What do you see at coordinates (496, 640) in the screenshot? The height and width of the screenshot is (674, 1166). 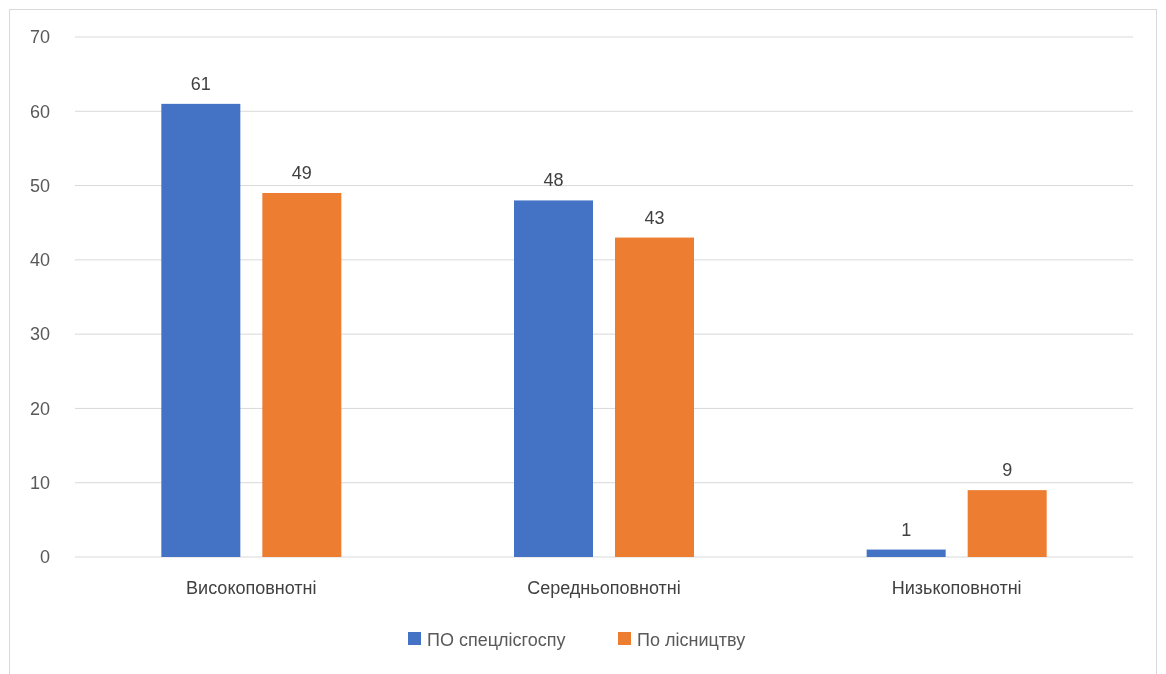 I see `legend-label: ПО спецлісгоспу` at bounding box center [496, 640].